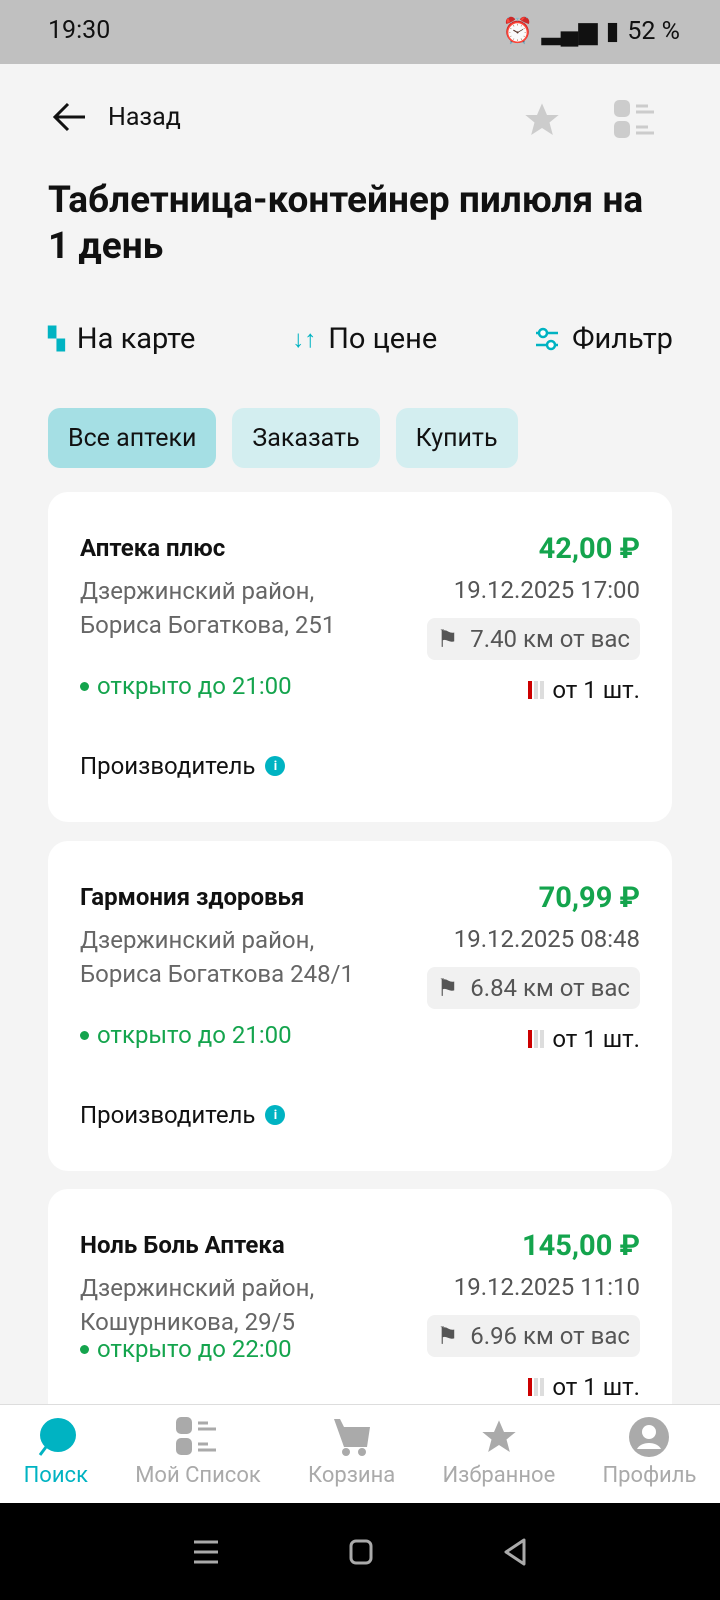 The width and height of the screenshot is (720, 1600). I want to click on update-date: 19.12.2025 11:10, so click(546, 1287).